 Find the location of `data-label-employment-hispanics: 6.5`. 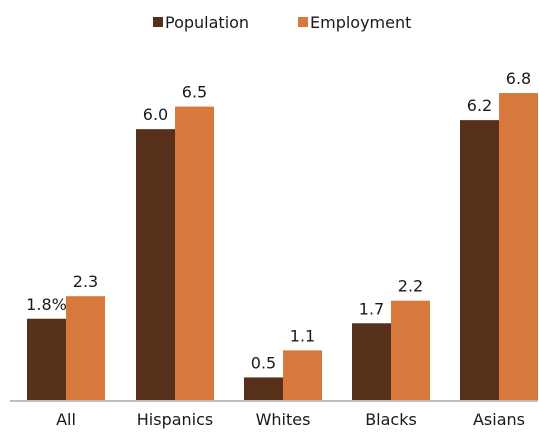

data-label-employment-hispanics: 6.5 is located at coordinates (194, 92).